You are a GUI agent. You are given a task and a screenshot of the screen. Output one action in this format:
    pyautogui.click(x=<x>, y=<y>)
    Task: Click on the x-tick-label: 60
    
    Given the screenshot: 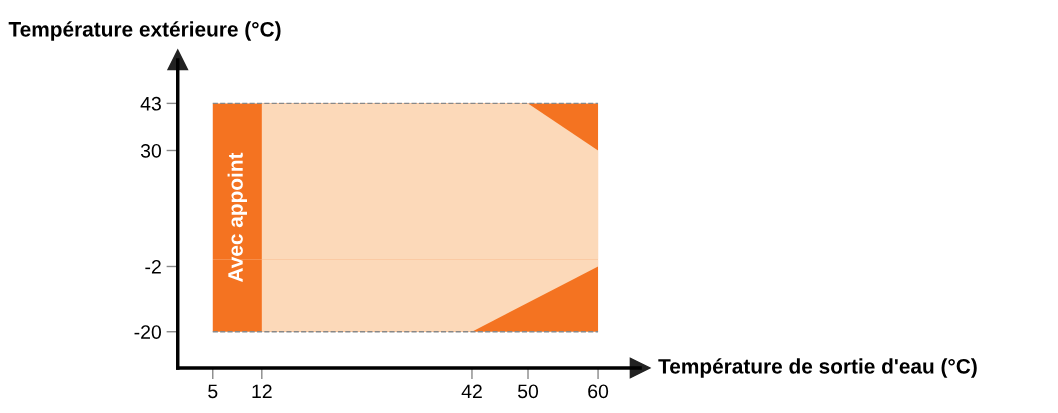 What is the action you would take?
    pyautogui.click(x=598, y=391)
    